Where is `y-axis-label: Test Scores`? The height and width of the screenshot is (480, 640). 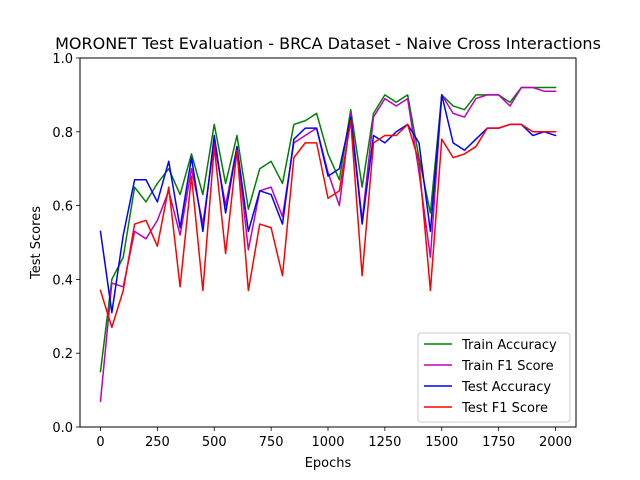
y-axis-label: Test Scores is located at coordinates (36, 243).